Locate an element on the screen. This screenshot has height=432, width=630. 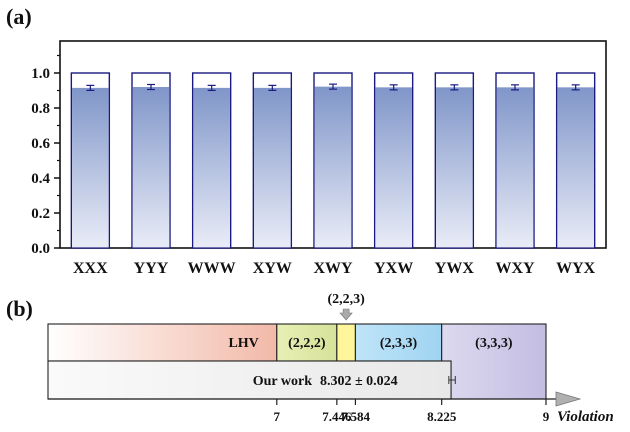
violation-tick-label: 8.225 is located at coordinates (442, 416).